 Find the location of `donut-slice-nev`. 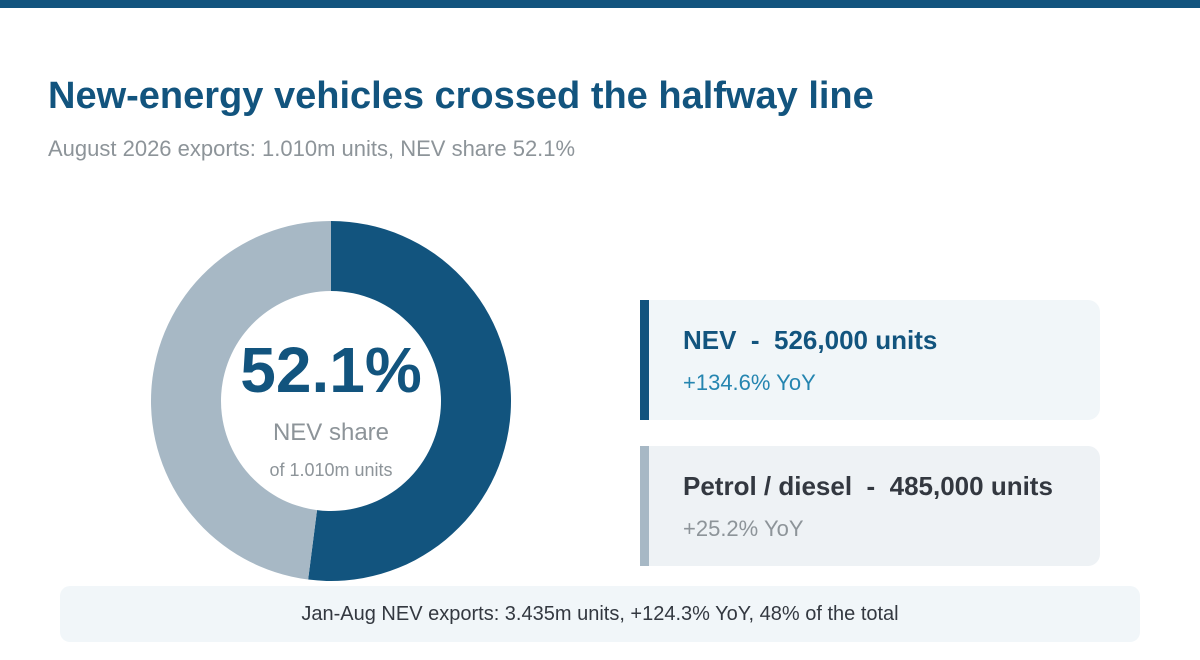

donut-slice-nev is located at coordinates (409, 401).